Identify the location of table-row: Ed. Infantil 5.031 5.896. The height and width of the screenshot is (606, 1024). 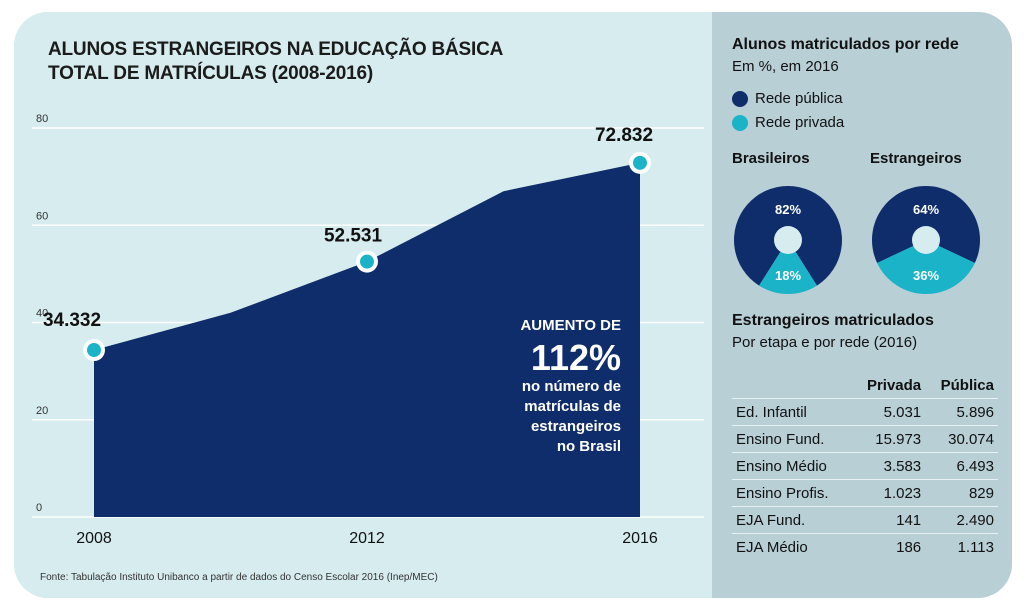
(865, 412).